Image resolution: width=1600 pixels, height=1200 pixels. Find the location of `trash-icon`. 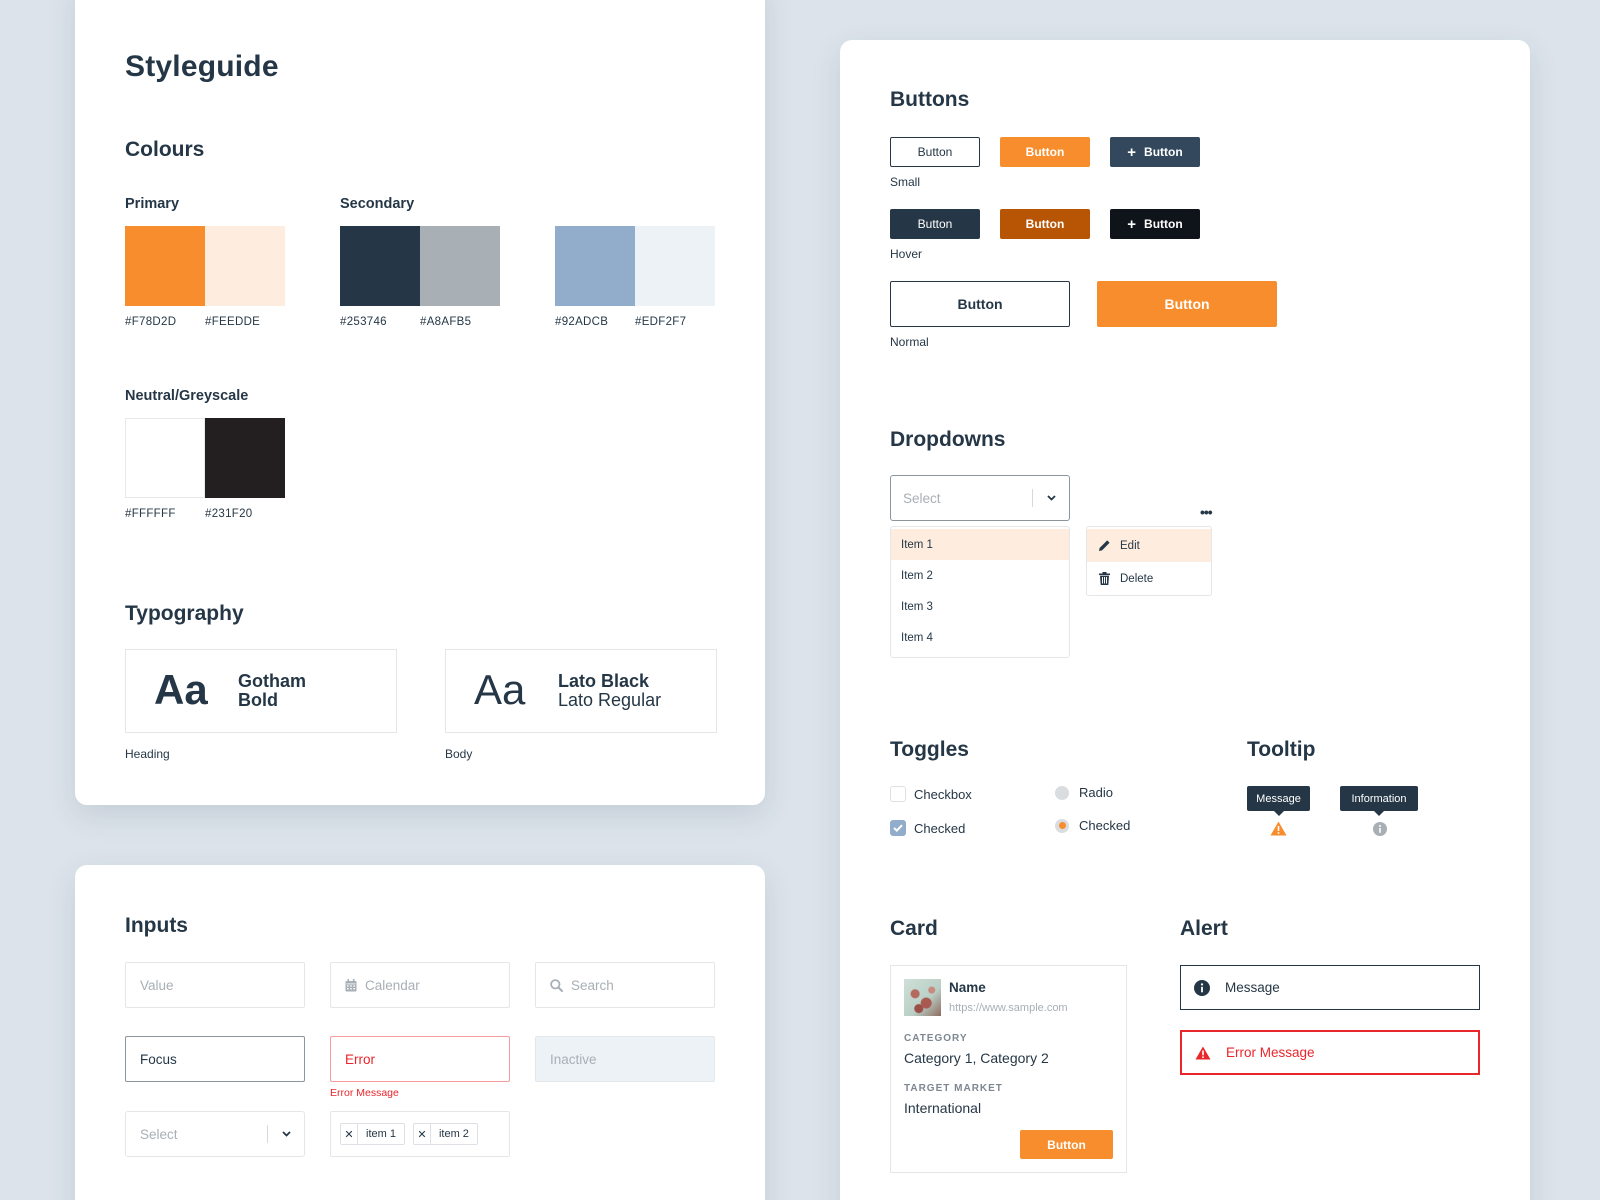

trash-icon is located at coordinates (1104, 578).